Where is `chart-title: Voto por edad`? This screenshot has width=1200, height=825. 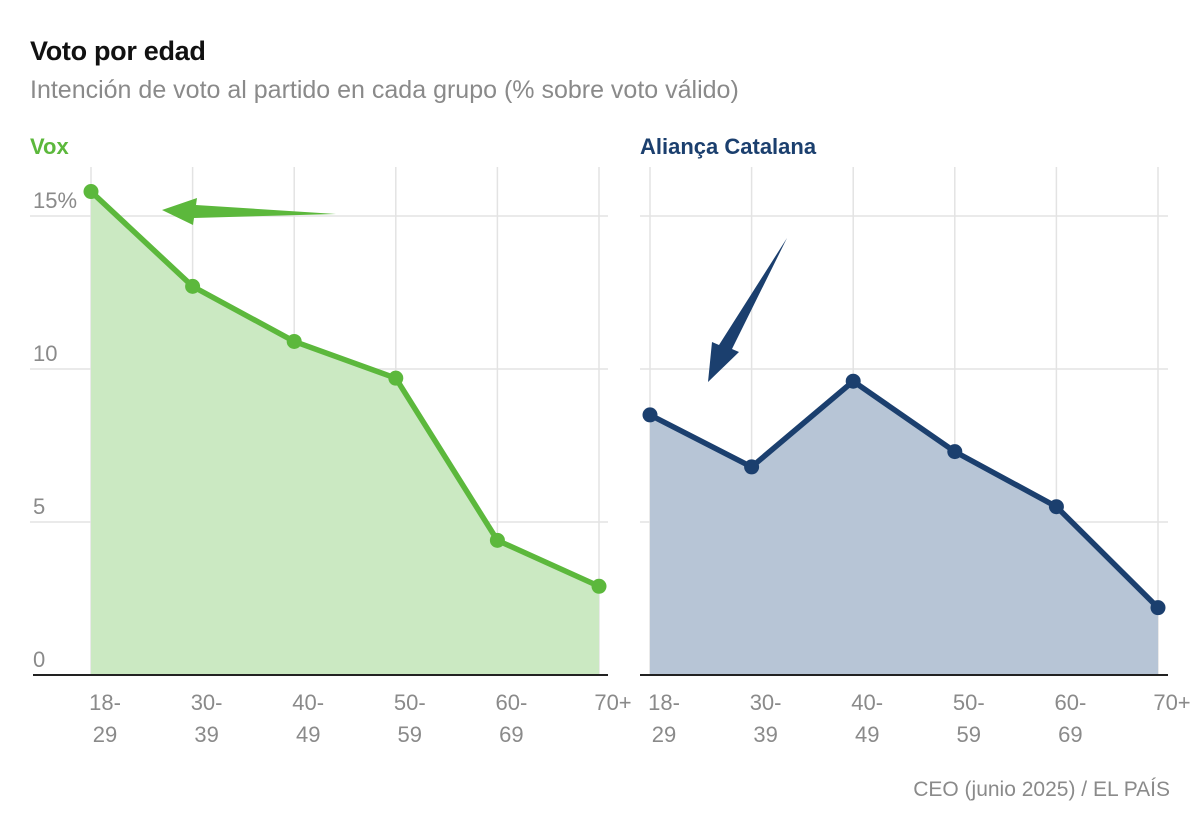 chart-title: Voto por edad is located at coordinates (118, 51).